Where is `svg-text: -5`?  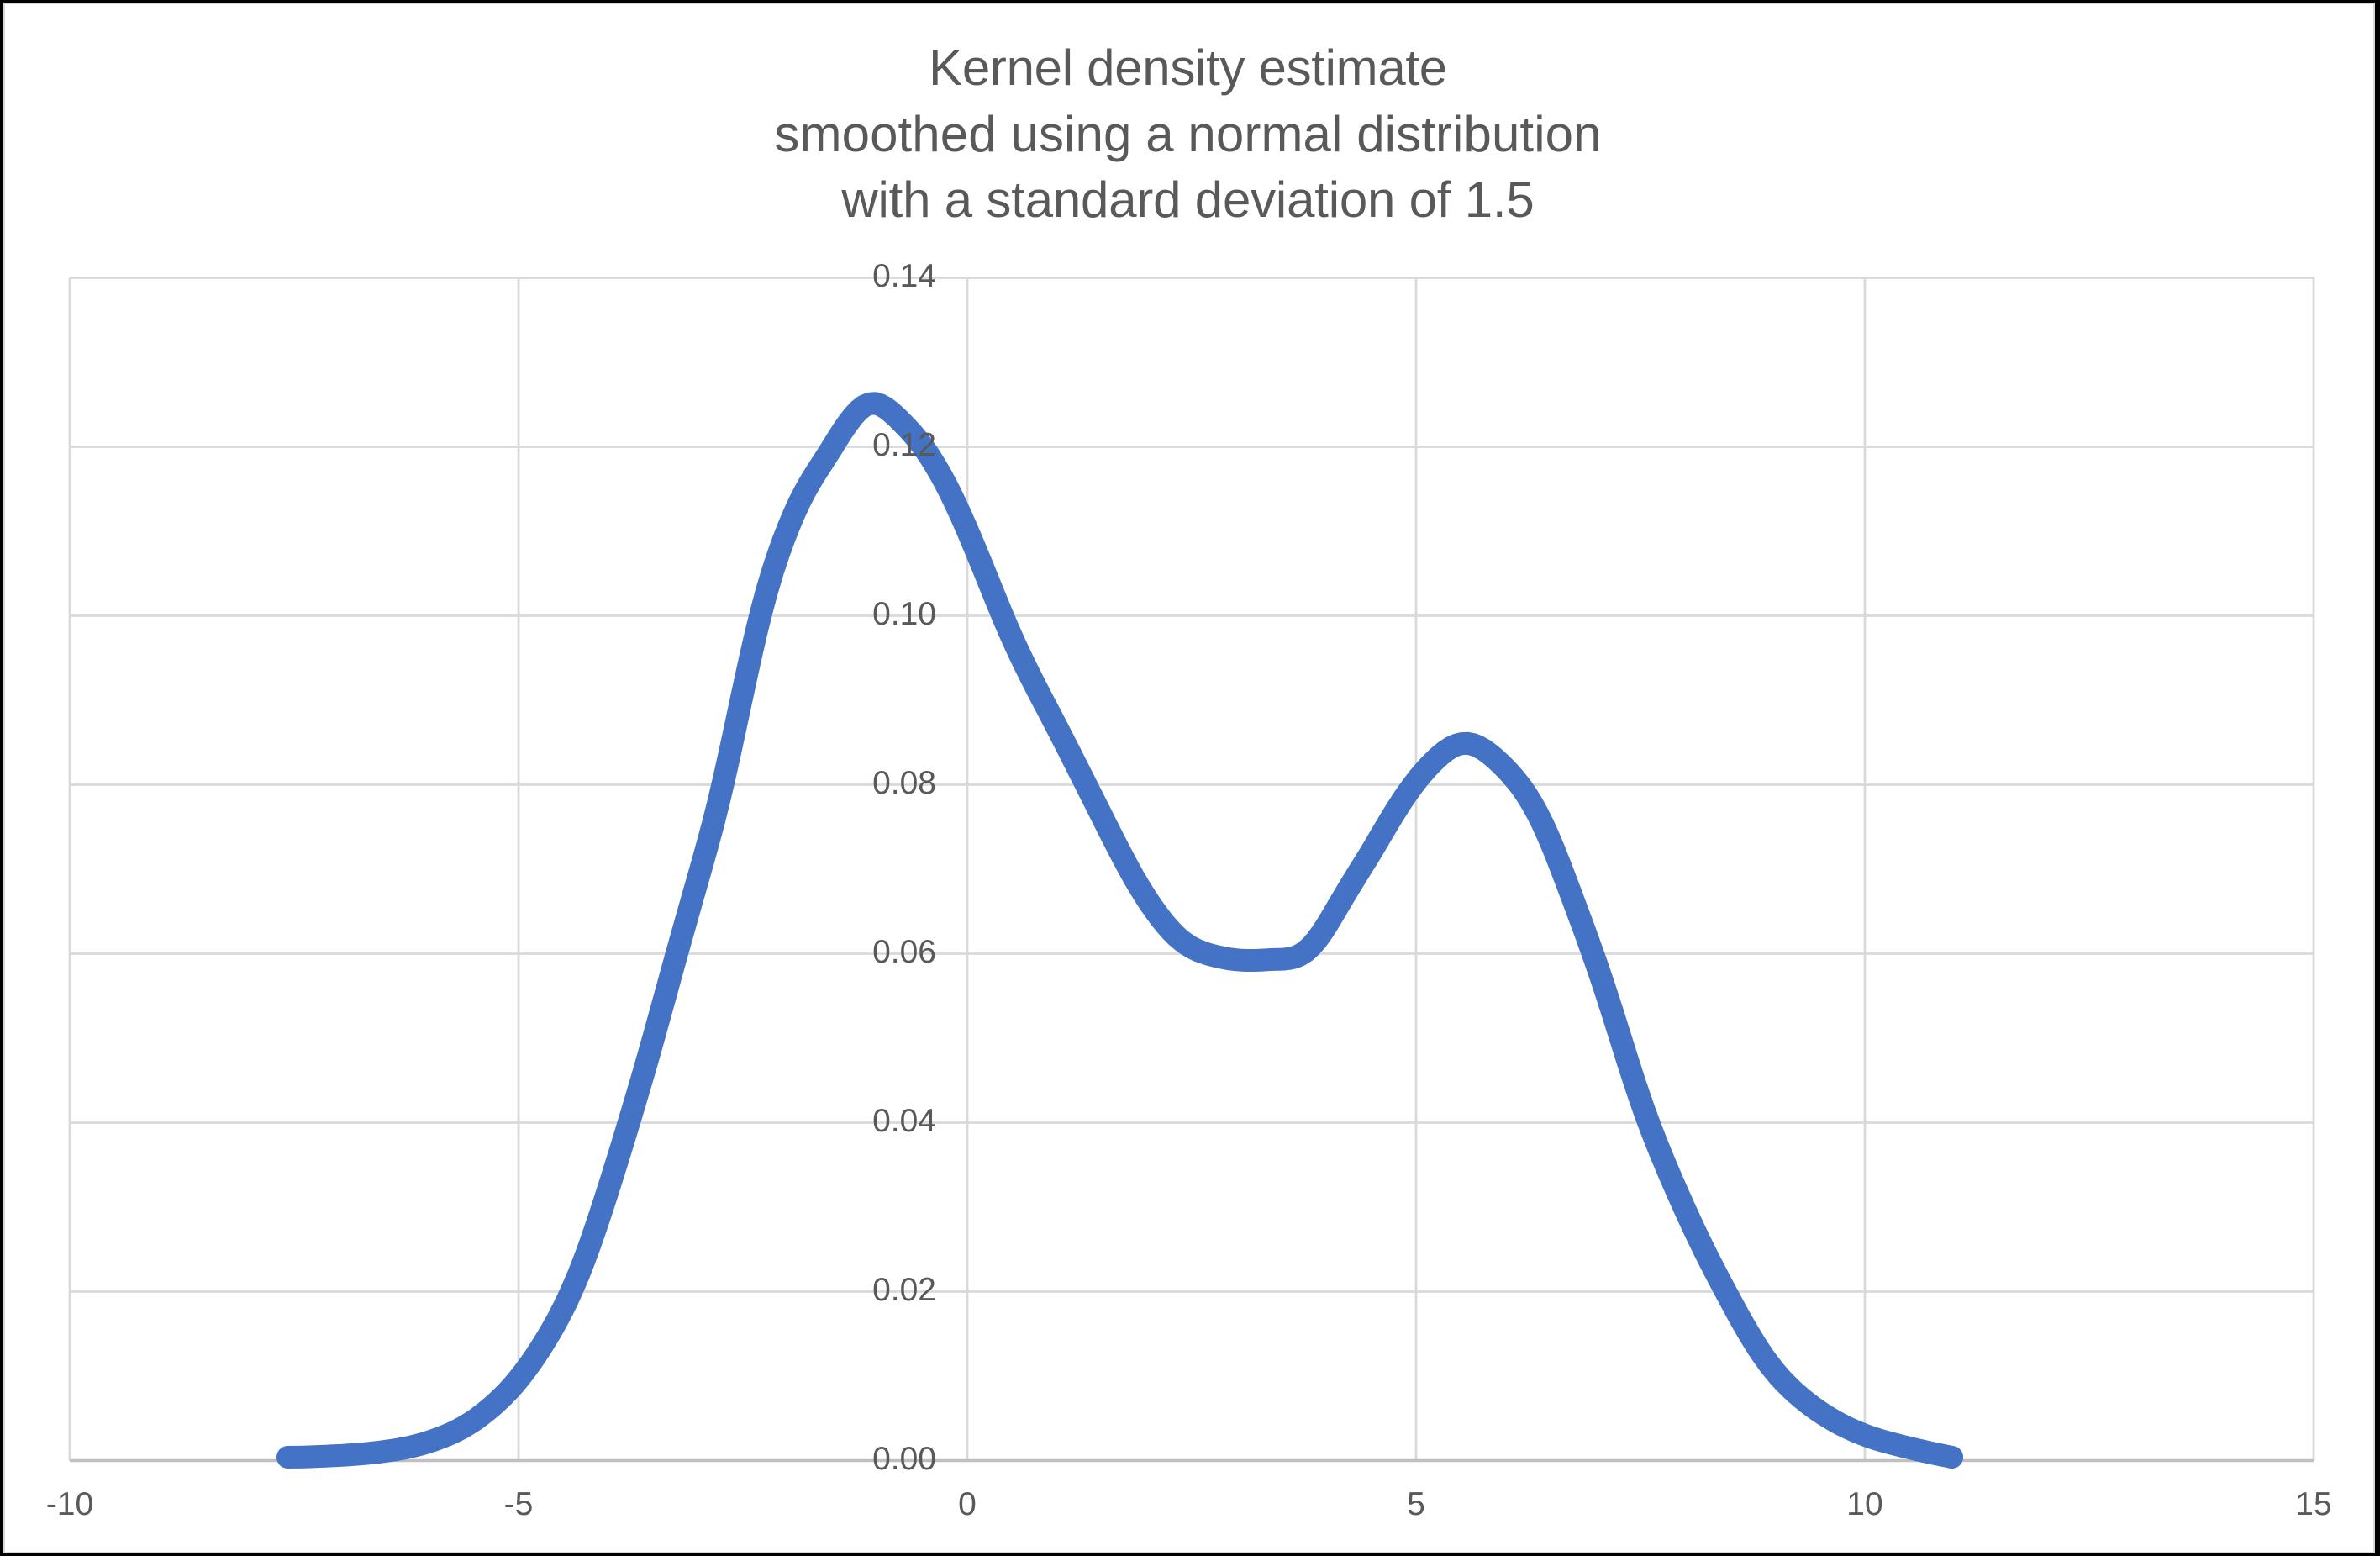
svg-text: -5 is located at coordinates (519, 1504).